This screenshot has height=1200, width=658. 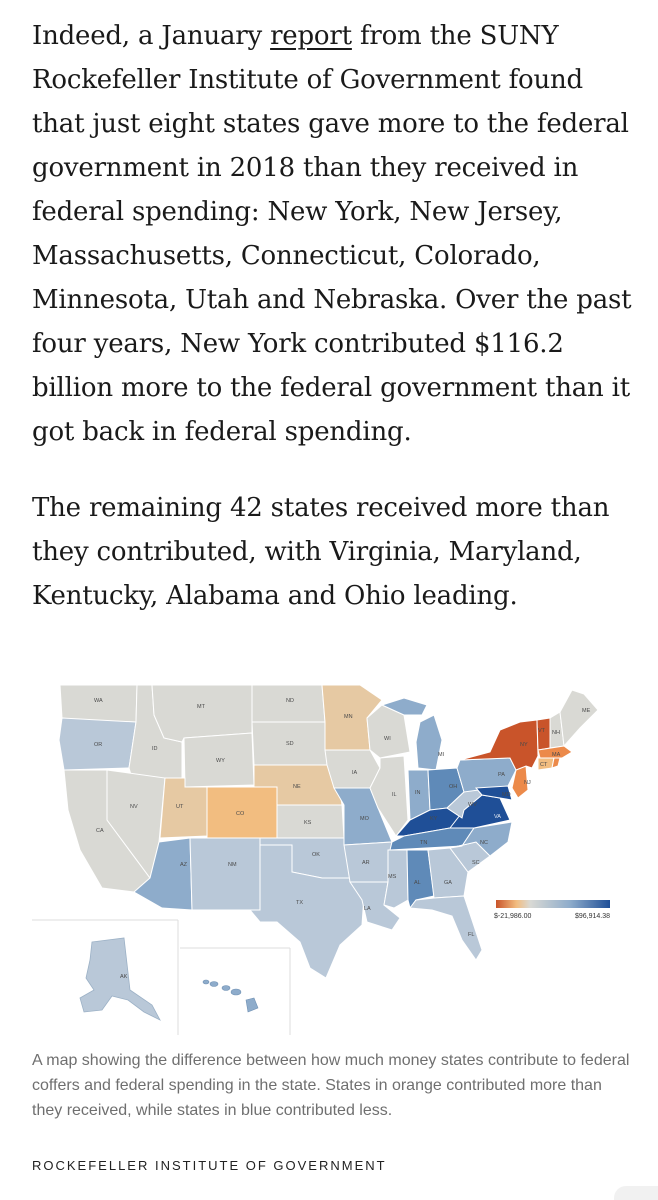 I want to click on state-ut, so click(x=183, y=808).